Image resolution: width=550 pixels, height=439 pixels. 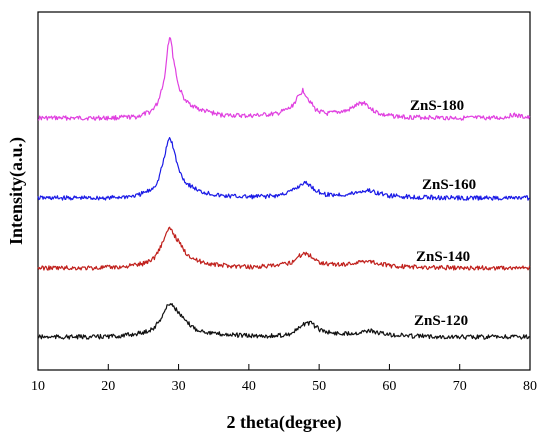 I want to click on x-tick-label: 20, so click(x=108, y=386).